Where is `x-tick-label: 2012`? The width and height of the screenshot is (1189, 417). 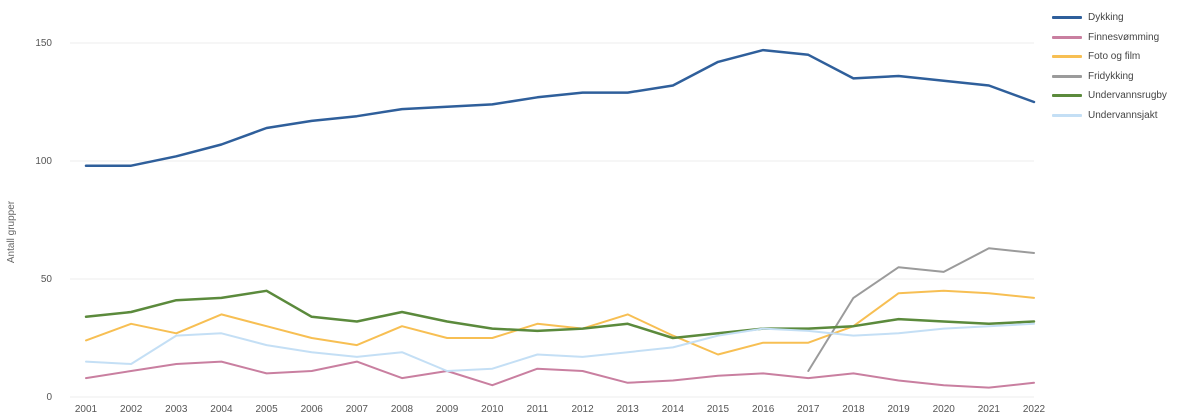
x-tick-label: 2012 is located at coordinates (582, 409).